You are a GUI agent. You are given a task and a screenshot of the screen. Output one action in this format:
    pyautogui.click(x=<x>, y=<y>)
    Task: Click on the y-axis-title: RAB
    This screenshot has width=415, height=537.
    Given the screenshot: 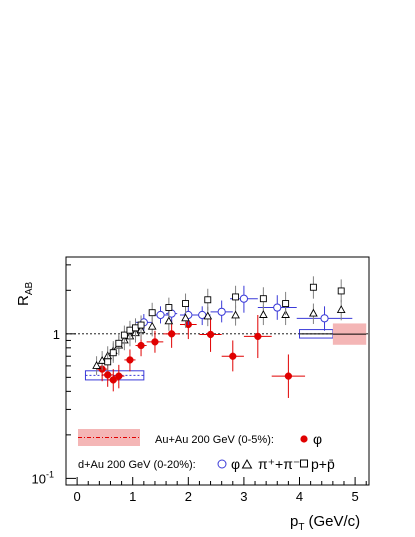 What is the action you would take?
    pyautogui.click(x=25, y=293)
    